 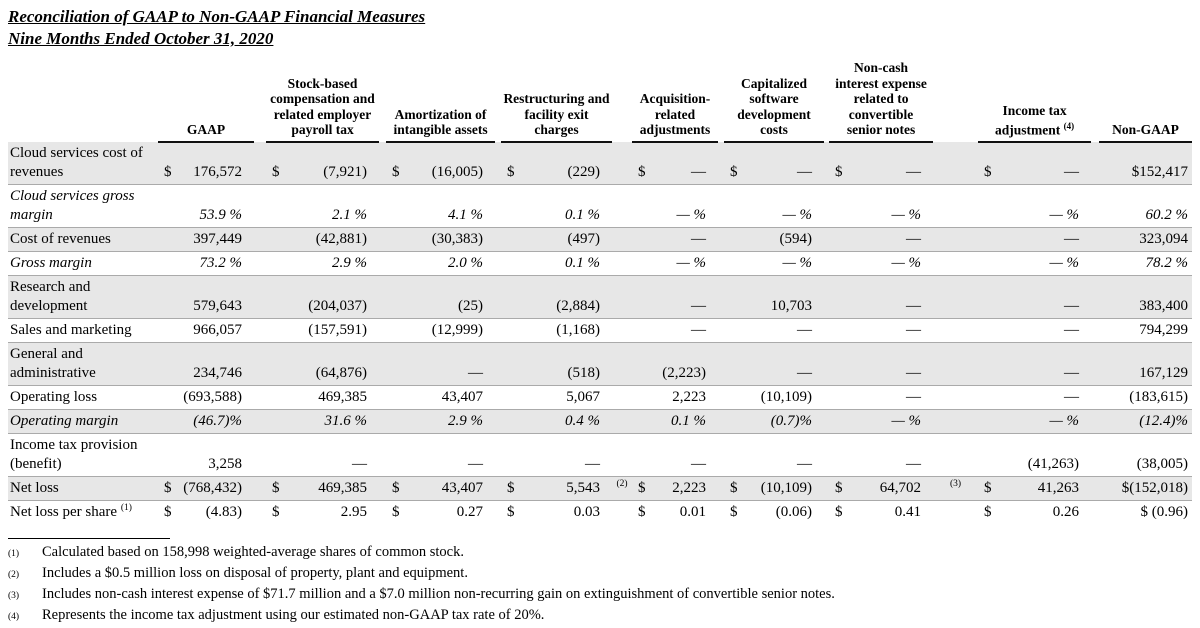 I want to click on footnote-marker: (4), so click(x=14, y=616).